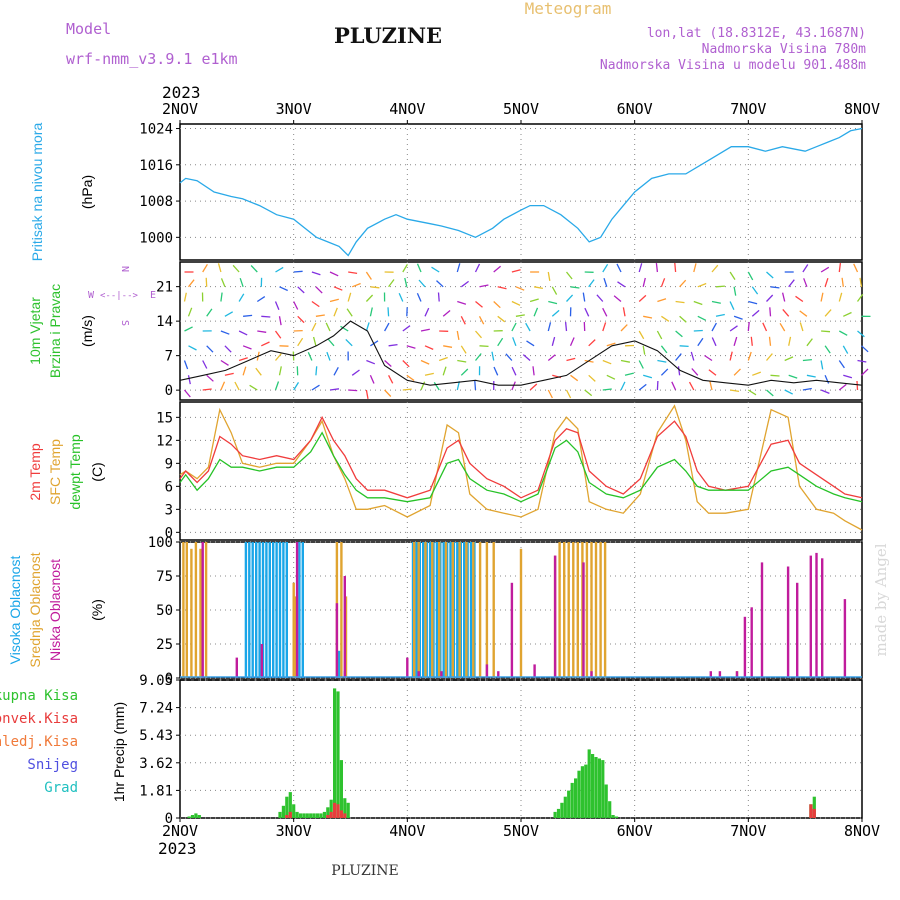 The image size is (900, 900). I want to click on temp-2m-line, so click(521, 457).